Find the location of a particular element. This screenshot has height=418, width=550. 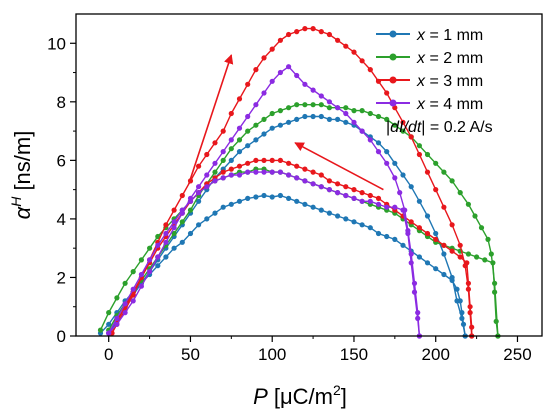

legend-item-2: x = 2 mm is located at coordinates (429, 58).